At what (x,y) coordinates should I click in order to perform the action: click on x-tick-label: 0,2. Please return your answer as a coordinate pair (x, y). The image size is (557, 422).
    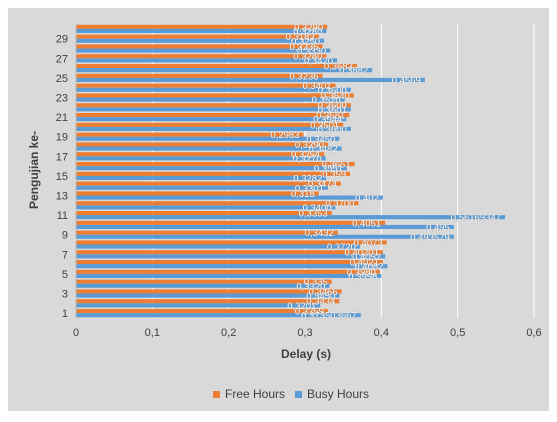
    Looking at the image, I should click on (228, 333).